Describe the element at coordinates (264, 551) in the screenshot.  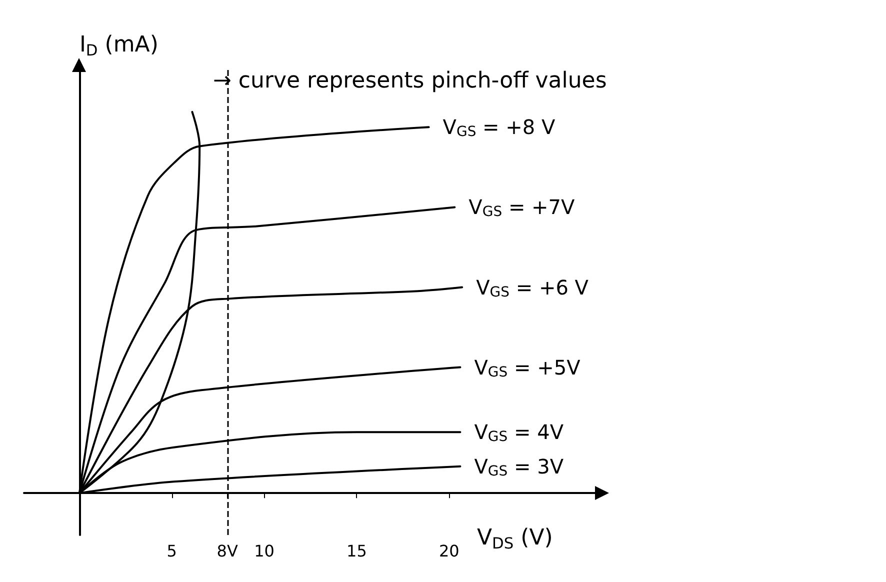
I see `x-tick-label: 10` at that location.